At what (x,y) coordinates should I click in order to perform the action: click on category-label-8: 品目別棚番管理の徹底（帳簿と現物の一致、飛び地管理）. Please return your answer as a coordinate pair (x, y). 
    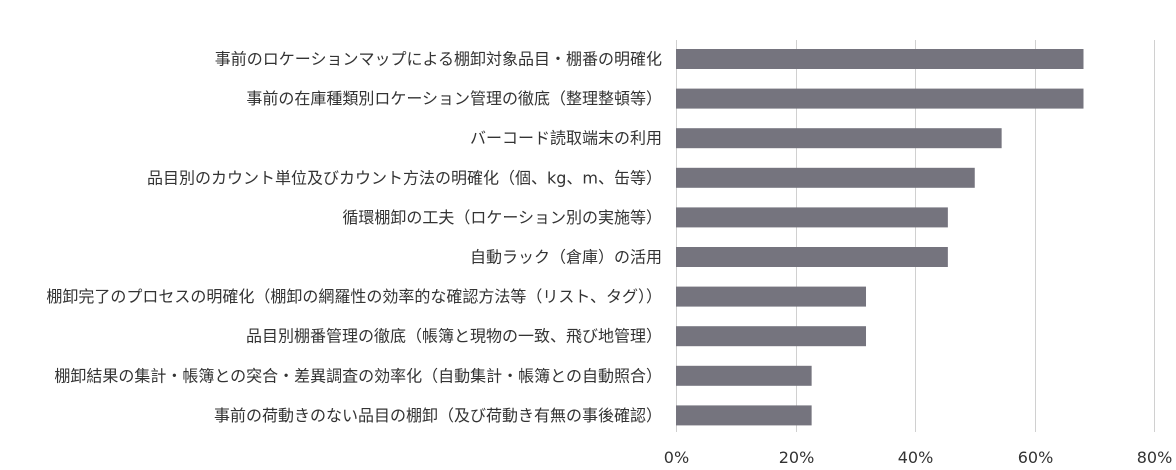
    Looking at the image, I should click on (454, 336).